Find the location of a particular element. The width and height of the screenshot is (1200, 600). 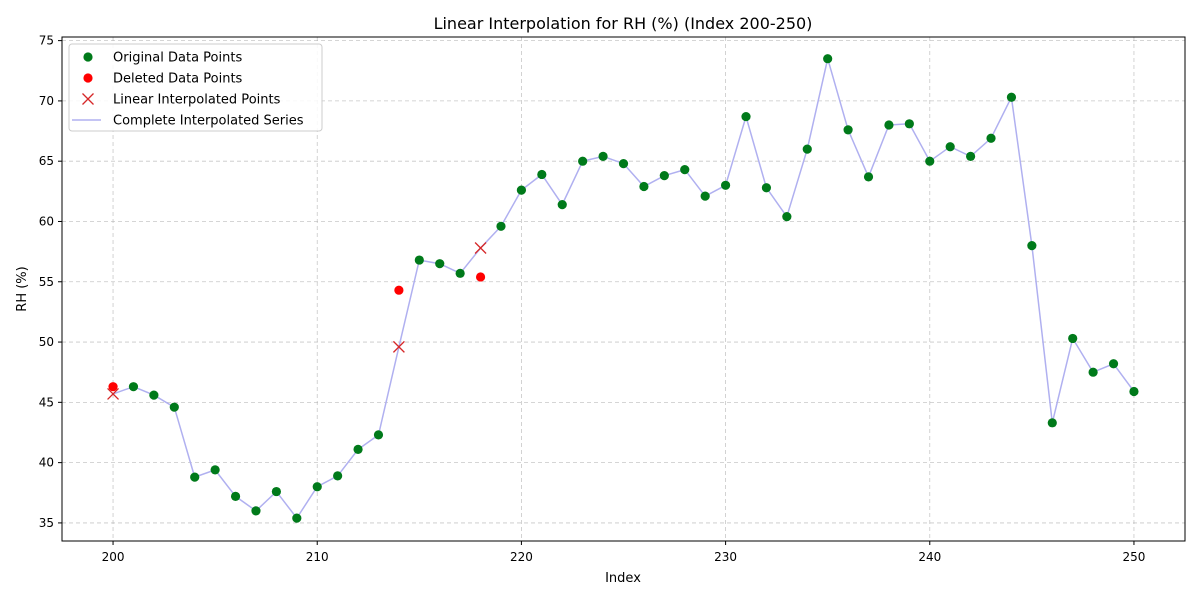

legend-box is located at coordinates (195, 87).